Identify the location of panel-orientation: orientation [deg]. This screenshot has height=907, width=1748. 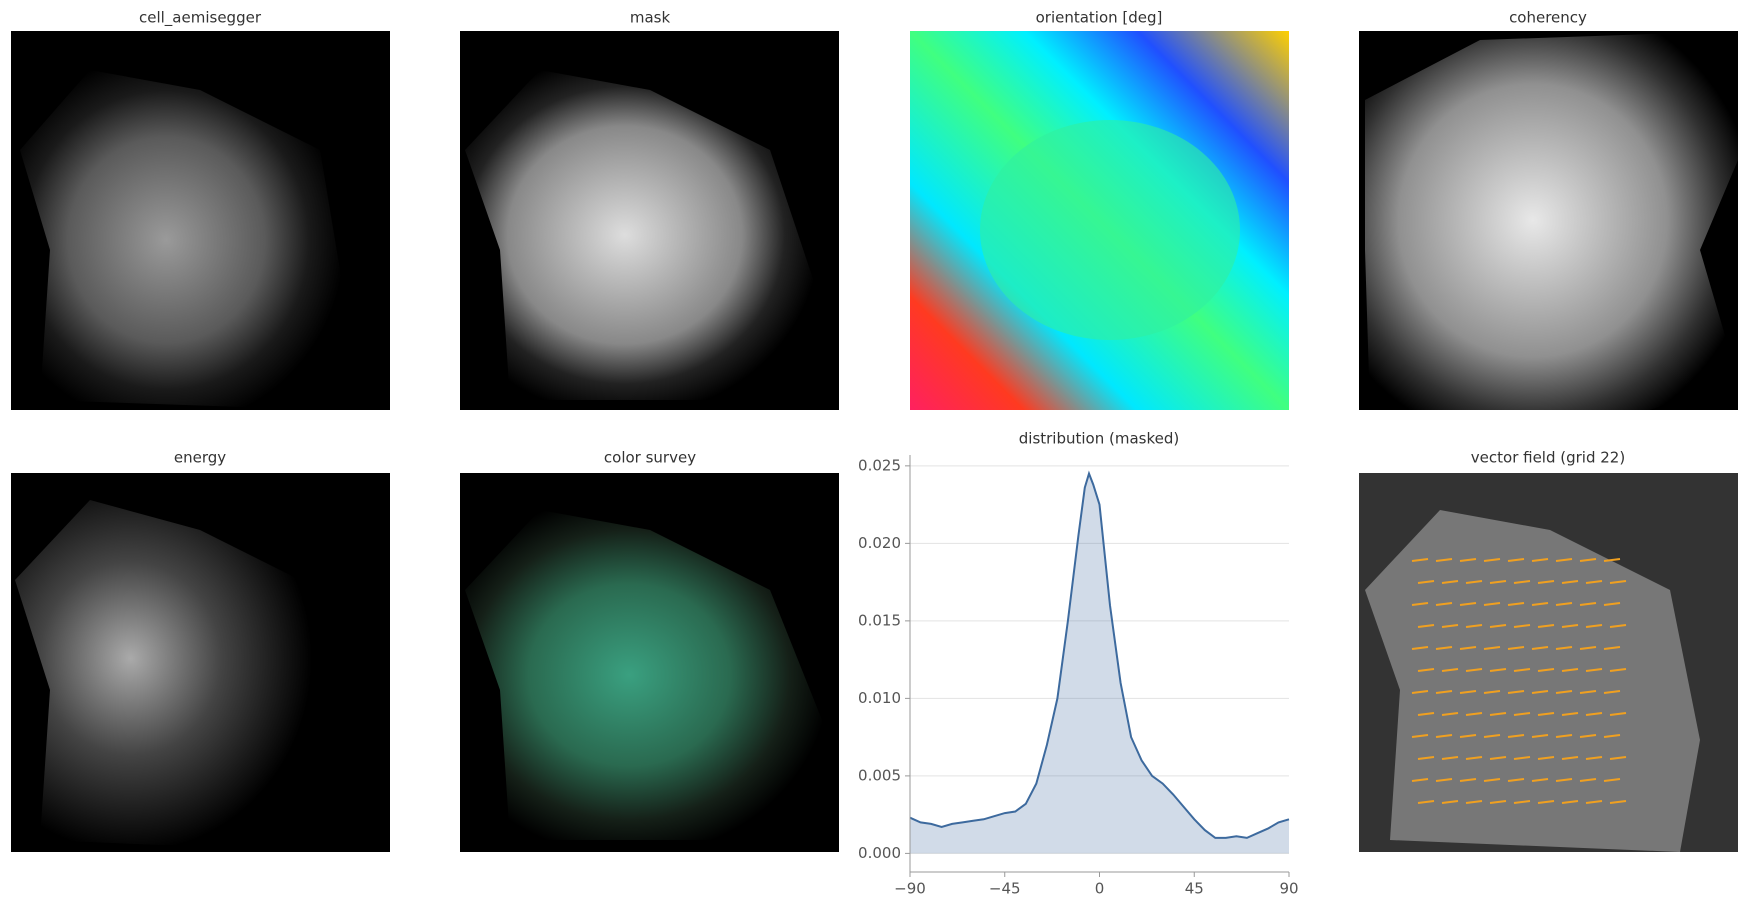
(1099, 209).